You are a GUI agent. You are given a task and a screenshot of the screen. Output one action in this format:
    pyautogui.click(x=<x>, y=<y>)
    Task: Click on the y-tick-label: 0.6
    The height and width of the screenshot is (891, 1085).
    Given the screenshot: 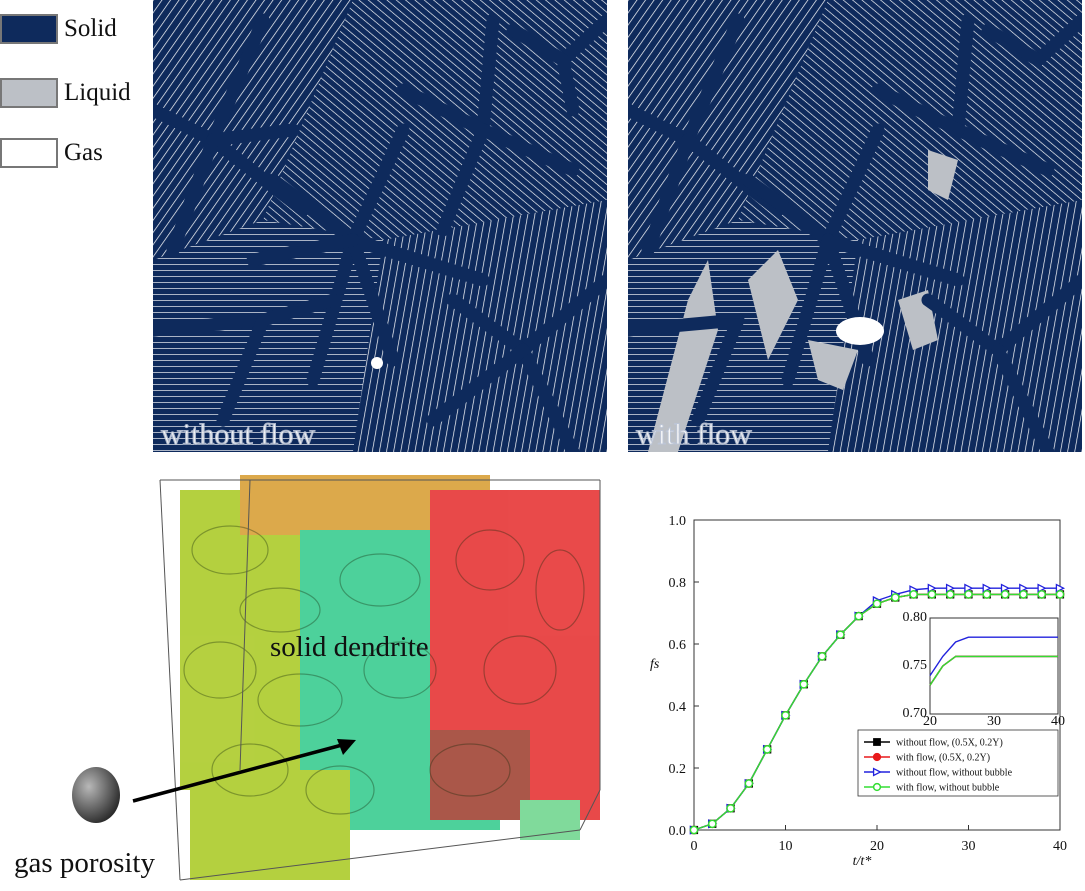 What is the action you would take?
    pyautogui.click(x=678, y=645)
    